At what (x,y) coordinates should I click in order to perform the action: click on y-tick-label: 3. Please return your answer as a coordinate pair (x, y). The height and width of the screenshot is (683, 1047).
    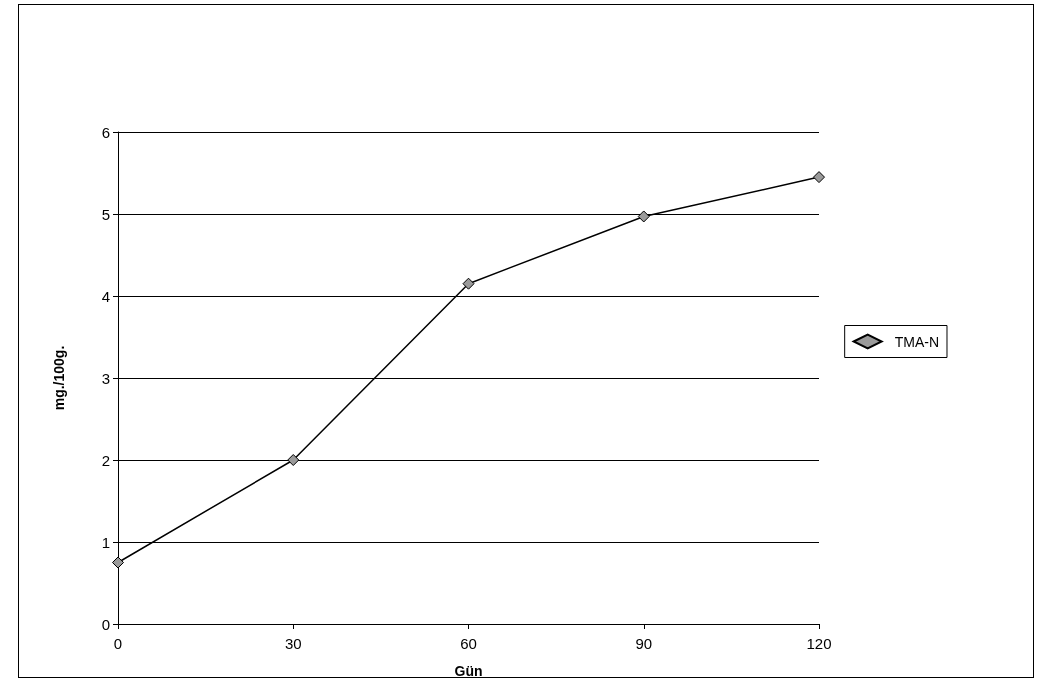
    Looking at the image, I should click on (105, 378).